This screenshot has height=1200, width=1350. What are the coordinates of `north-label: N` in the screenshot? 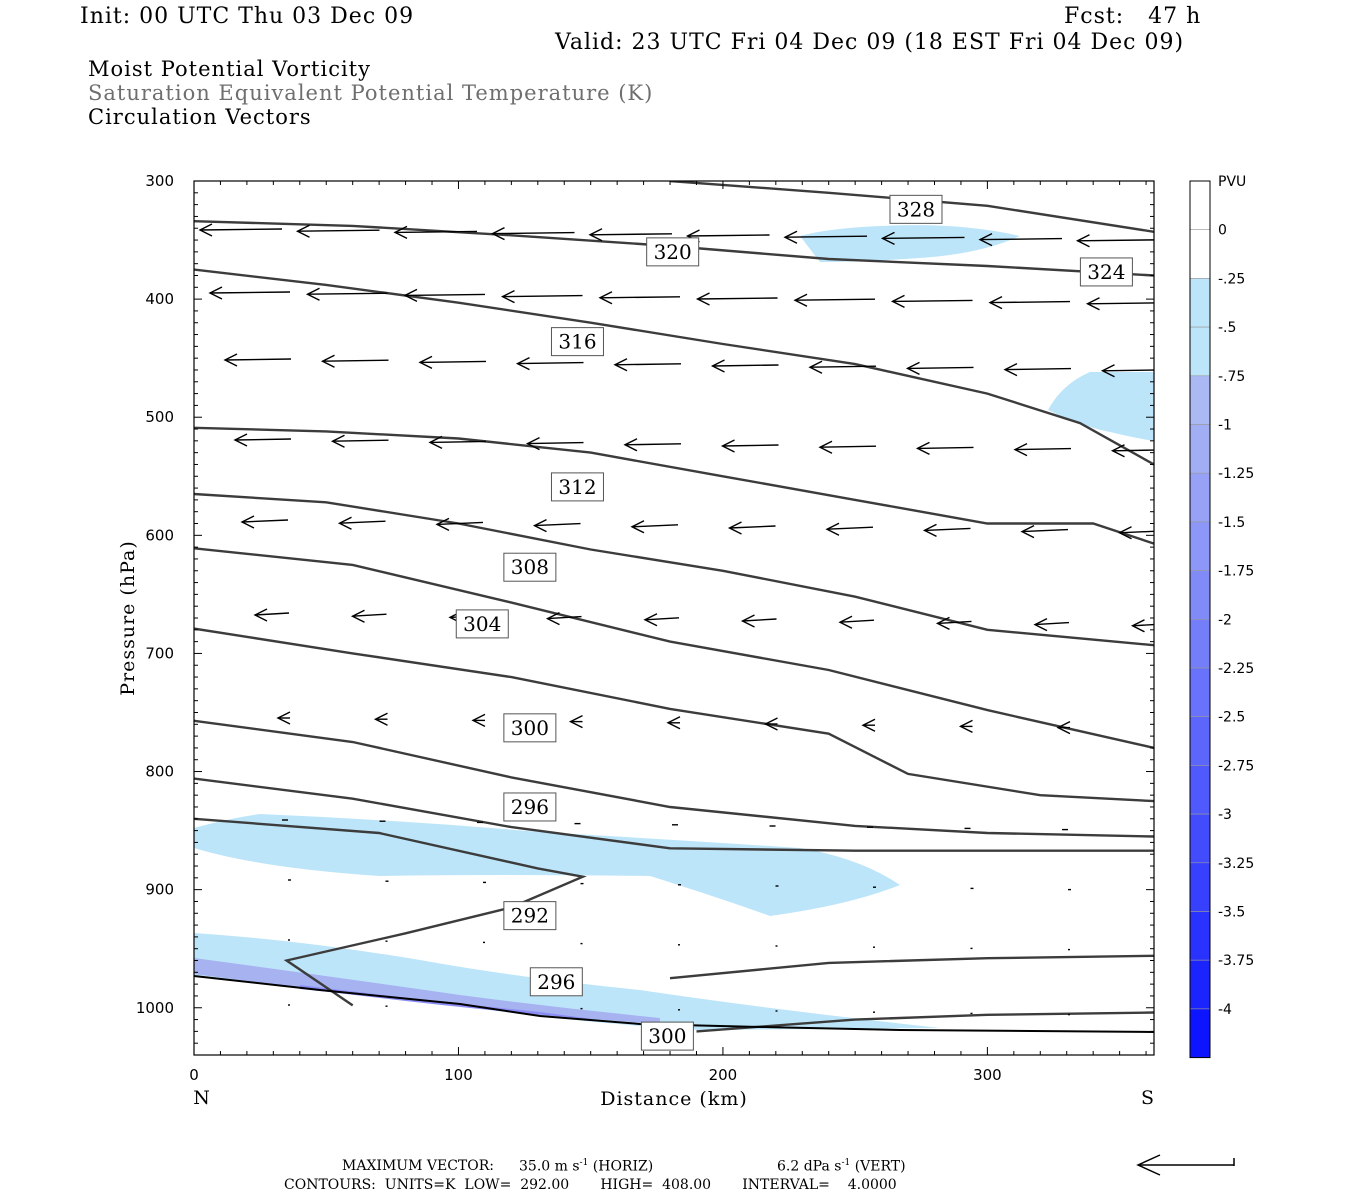 It's located at (202, 1098).